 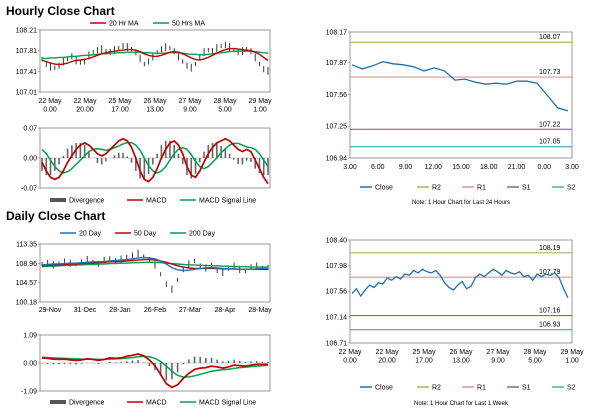 I want to click on daily-price-y-tick: 100.18, so click(x=27, y=303).